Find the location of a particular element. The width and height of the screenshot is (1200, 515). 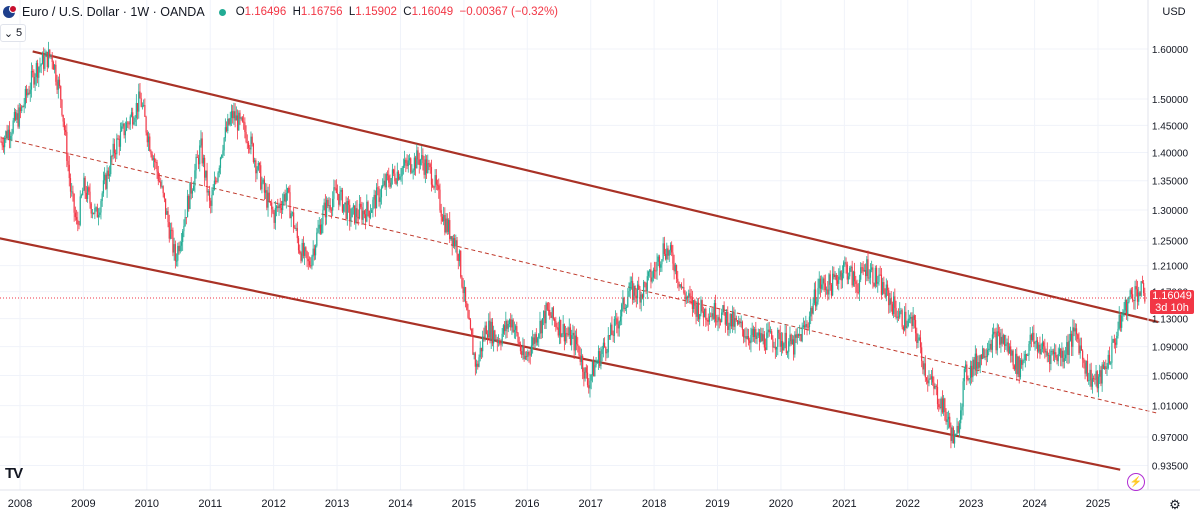

lightning-icon: ⚡ is located at coordinates (1136, 482).